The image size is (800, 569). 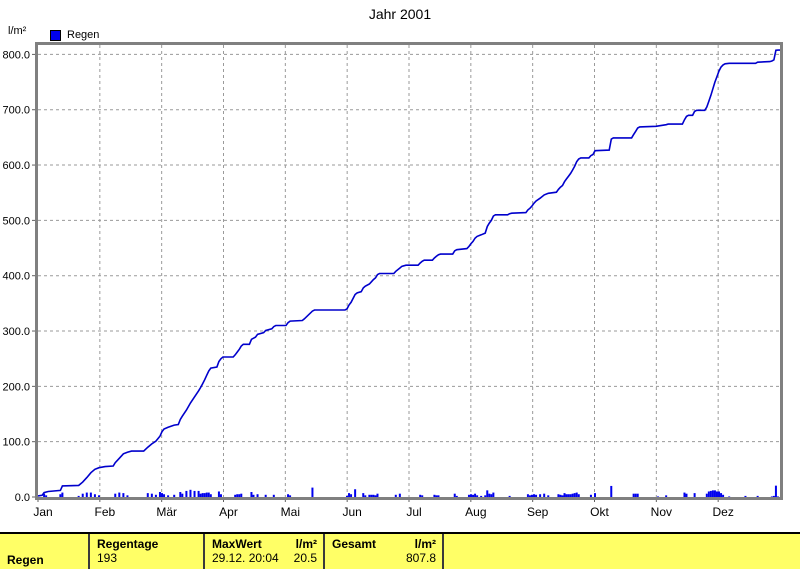 What do you see at coordinates (17, 31) in the screenshot?
I see `y-axis-unit-label: l/m²` at bounding box center [17, 31].